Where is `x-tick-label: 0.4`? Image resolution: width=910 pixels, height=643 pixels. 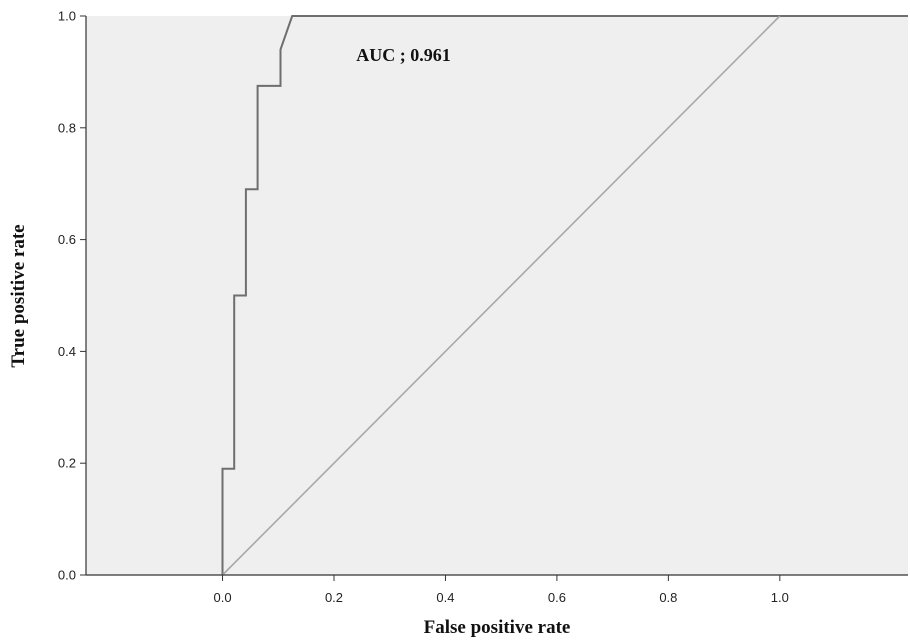
x-tick-label: 0.4 is located at coordinates (445, 597).